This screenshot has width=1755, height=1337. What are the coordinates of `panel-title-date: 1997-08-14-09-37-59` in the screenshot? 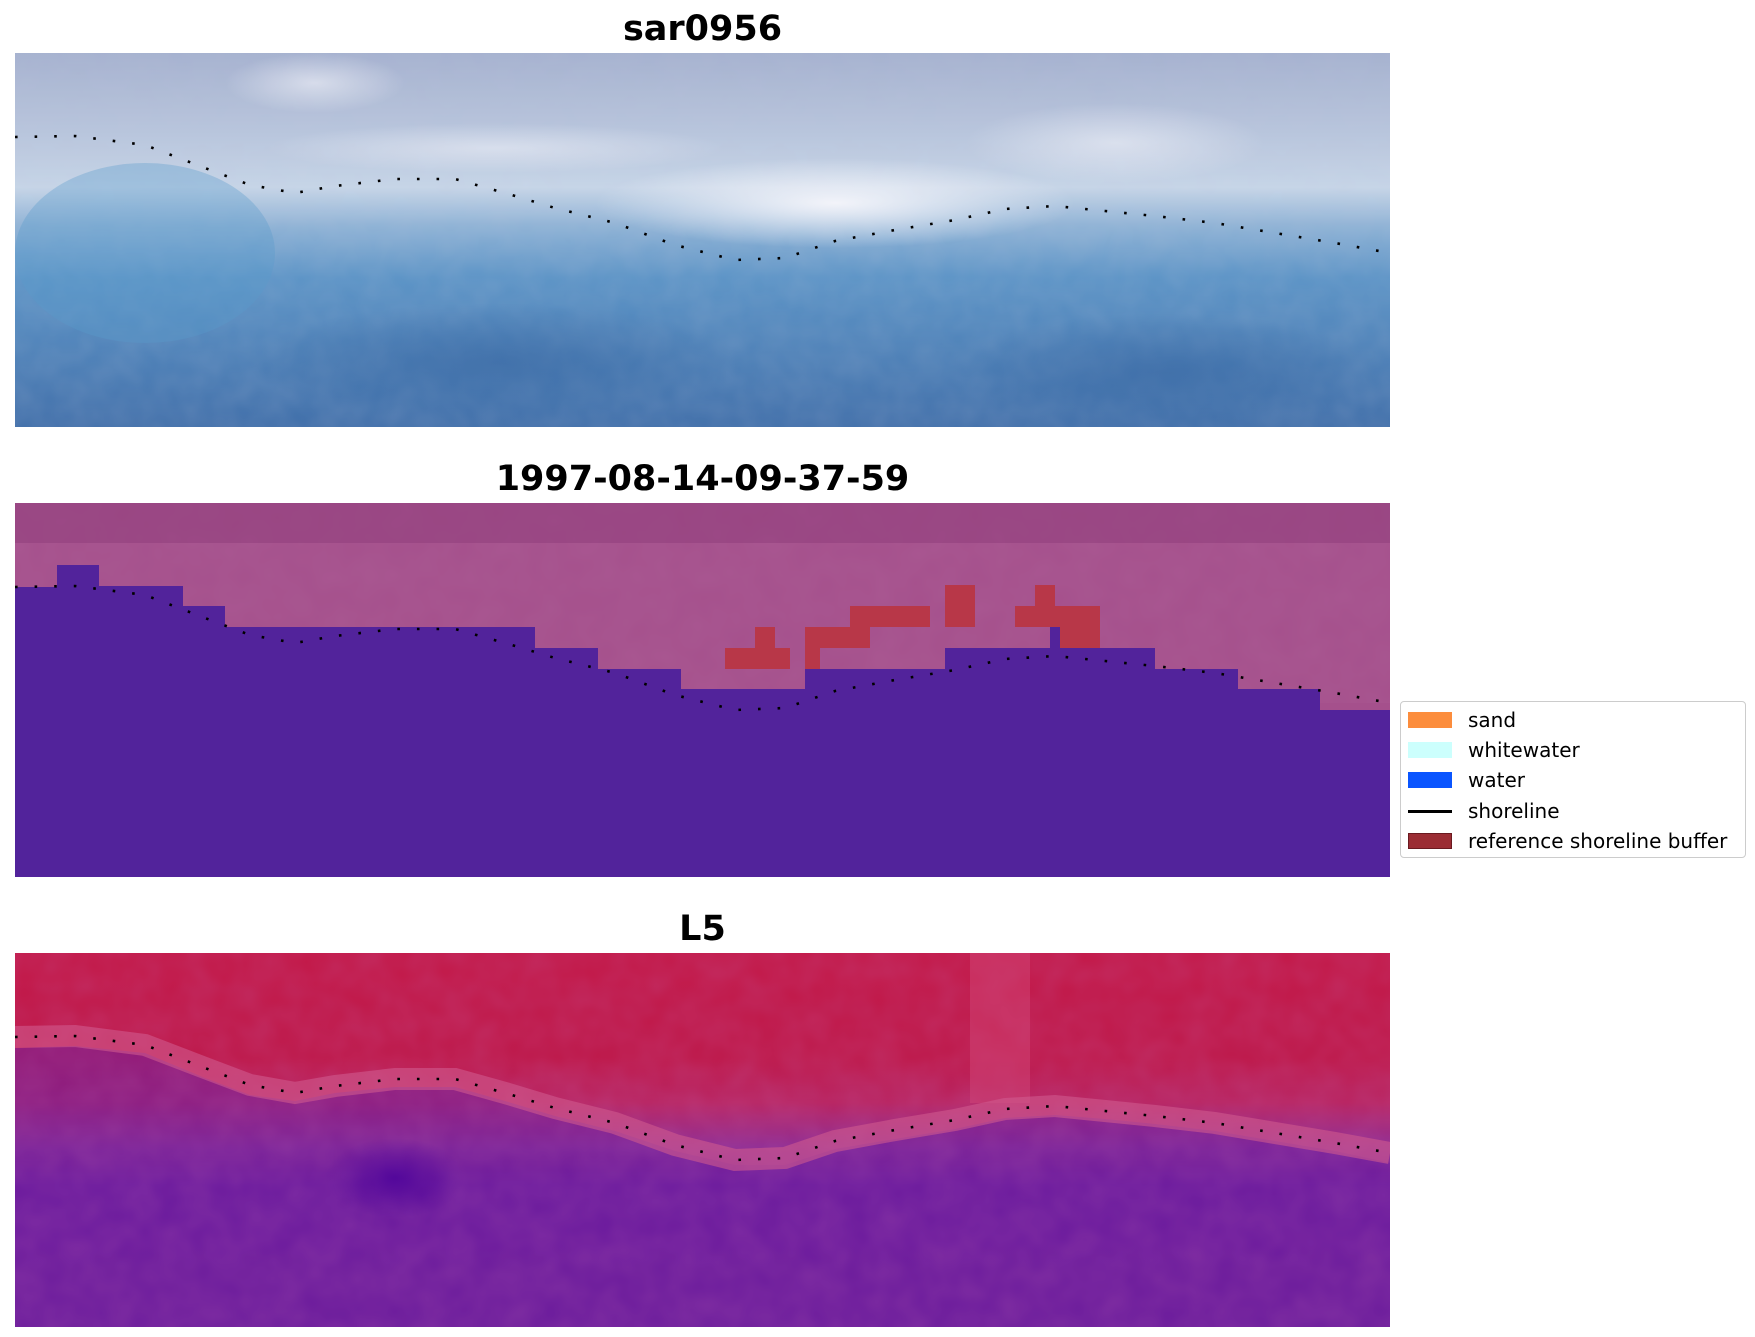 It's located at (702, 479).